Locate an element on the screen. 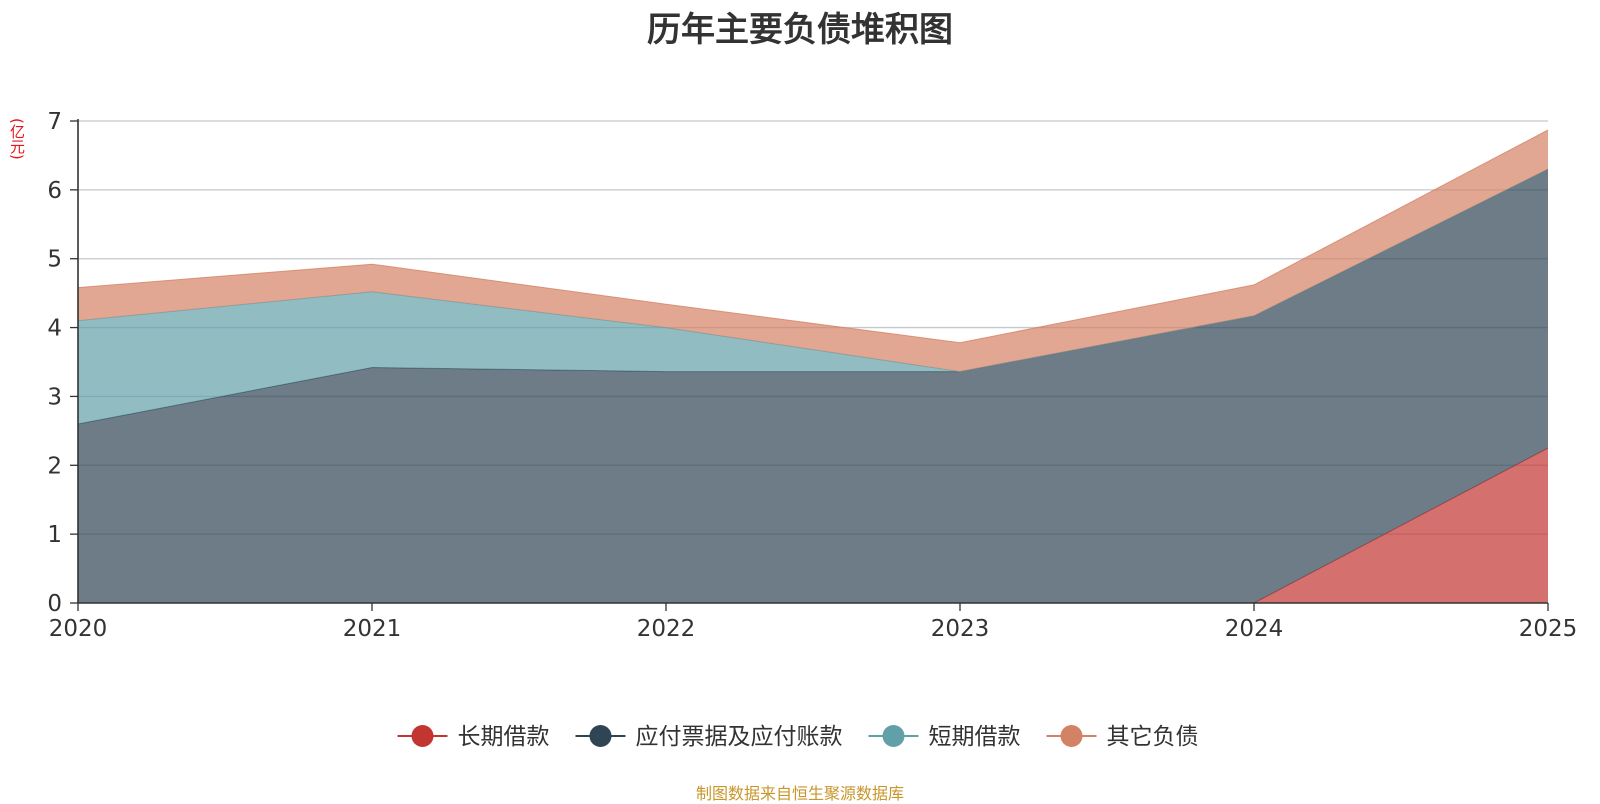 The height and width of the screenshot is (804, 1600). legend-label: 短期借款 is located at coordinates (975, 737).